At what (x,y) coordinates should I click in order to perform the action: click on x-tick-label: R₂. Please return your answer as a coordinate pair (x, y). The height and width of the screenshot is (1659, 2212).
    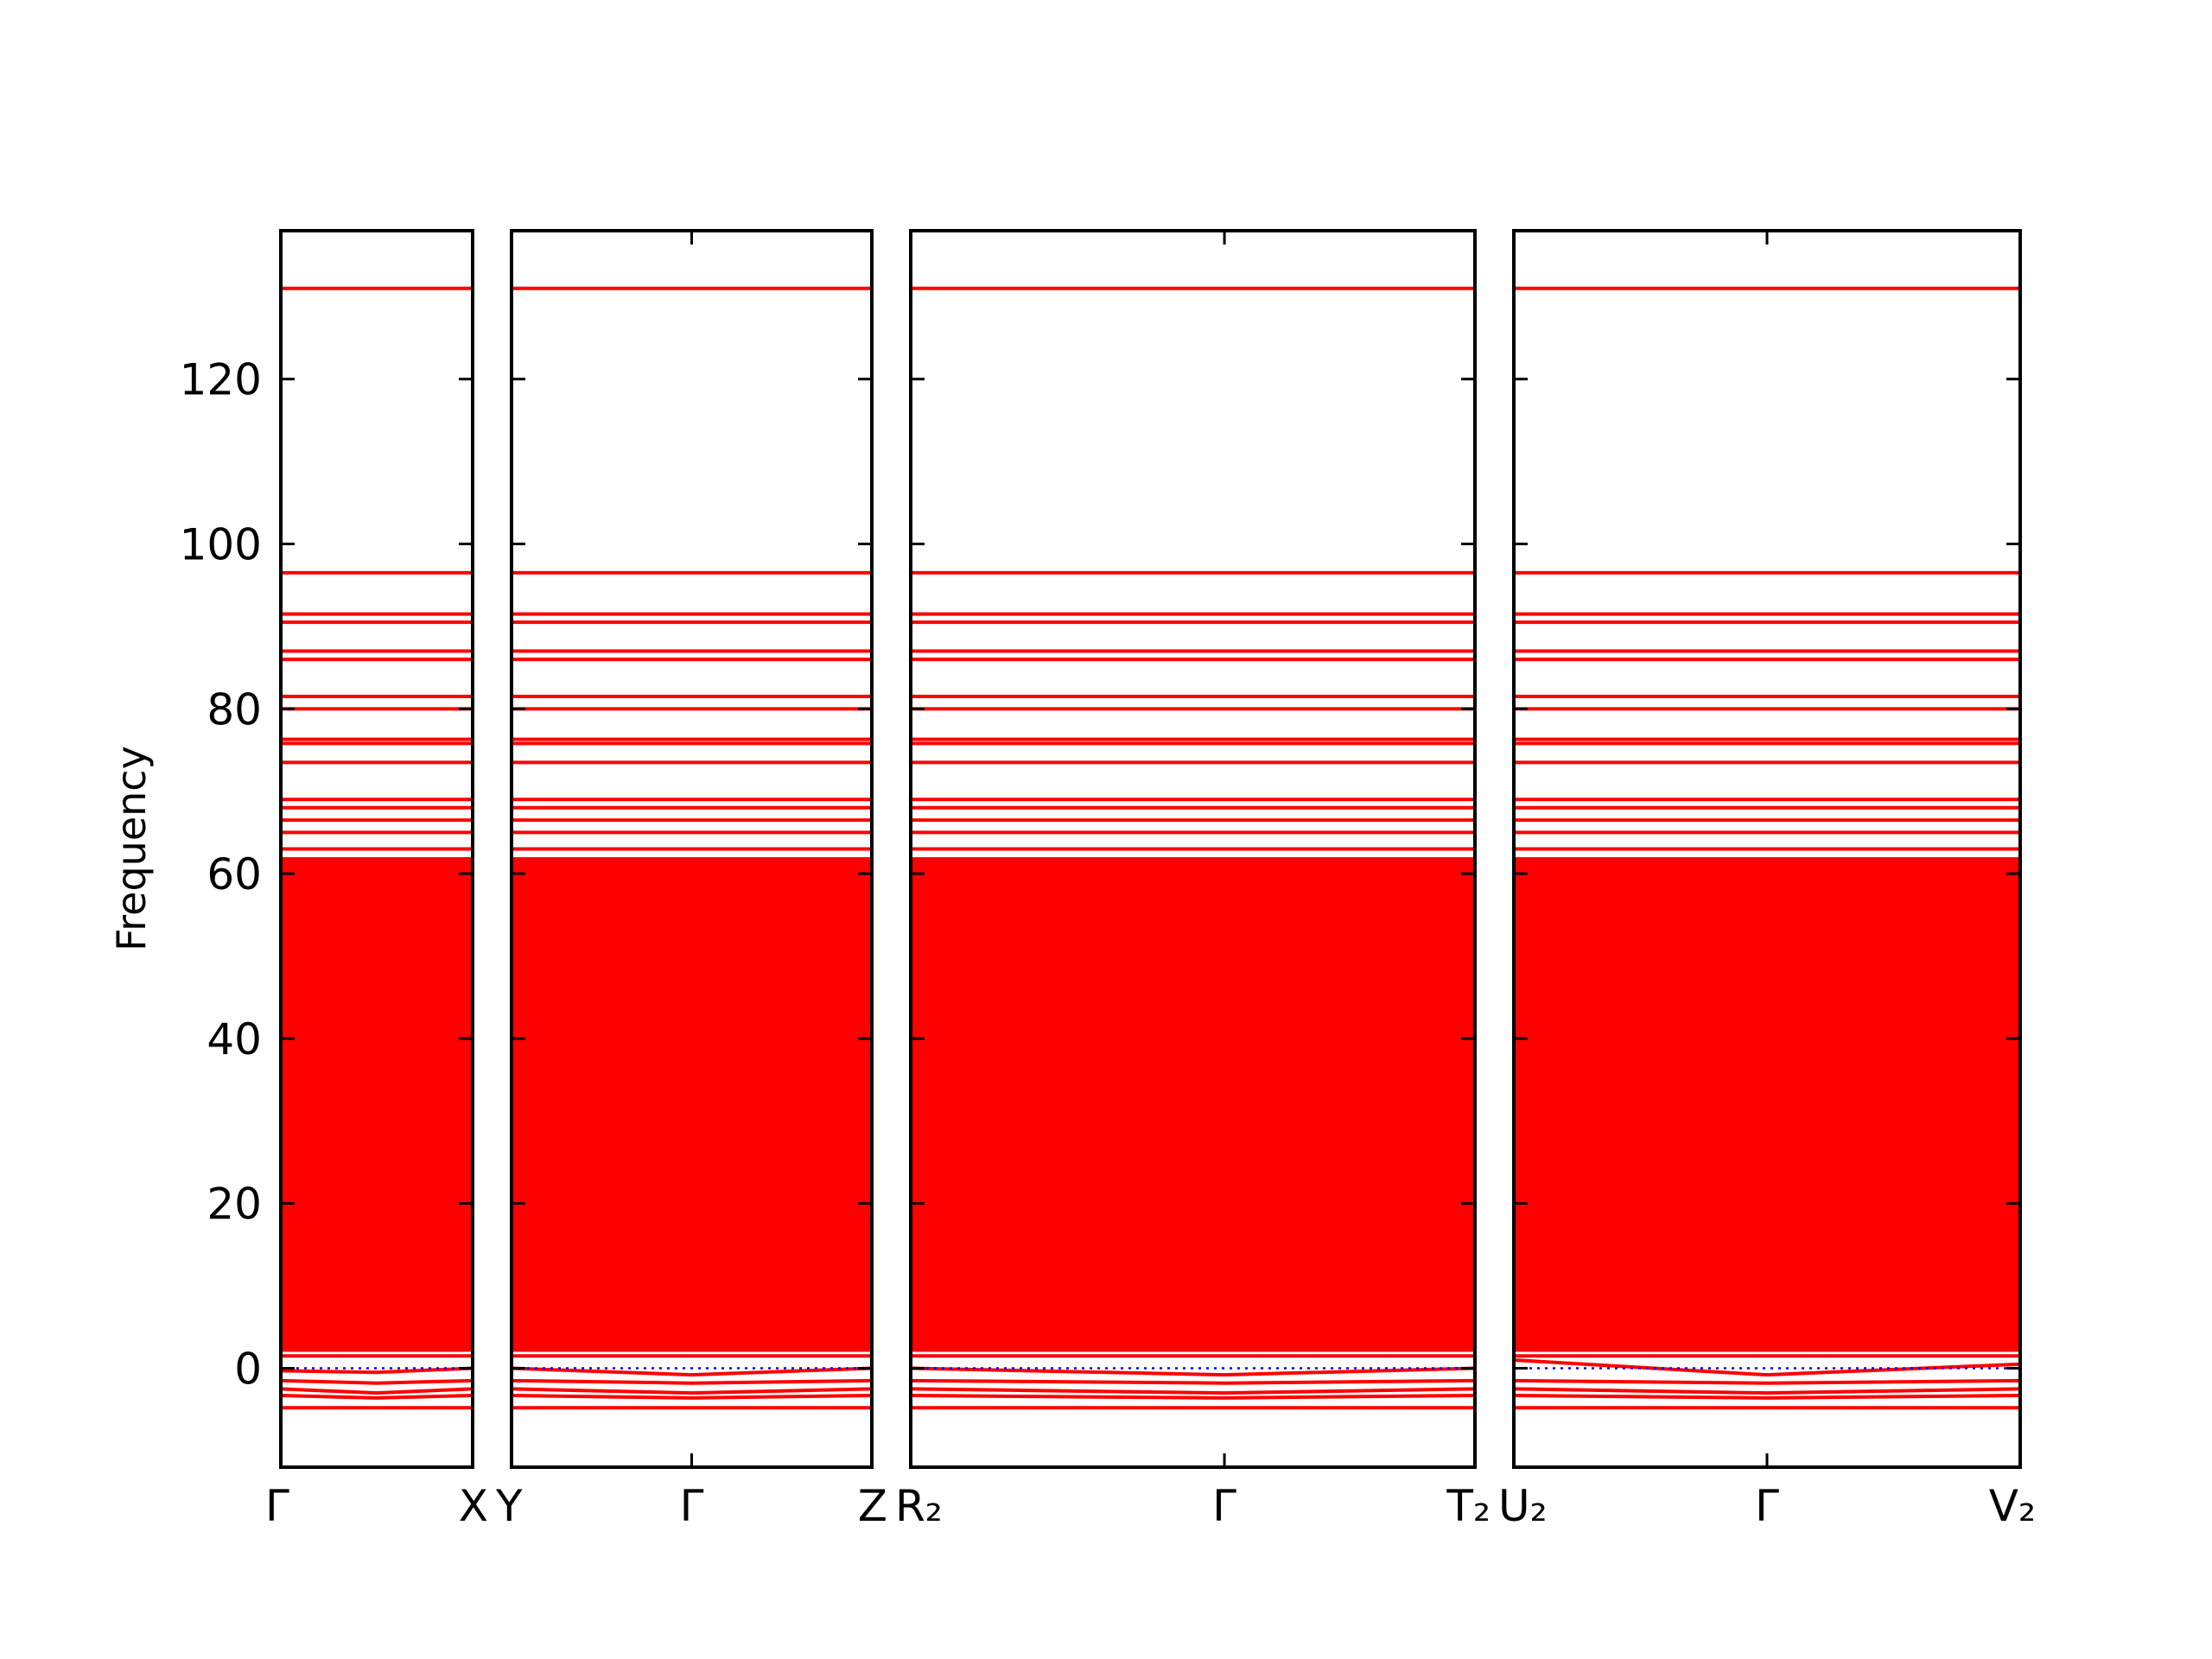
    Looking at the image, I should click on (919, 1506).